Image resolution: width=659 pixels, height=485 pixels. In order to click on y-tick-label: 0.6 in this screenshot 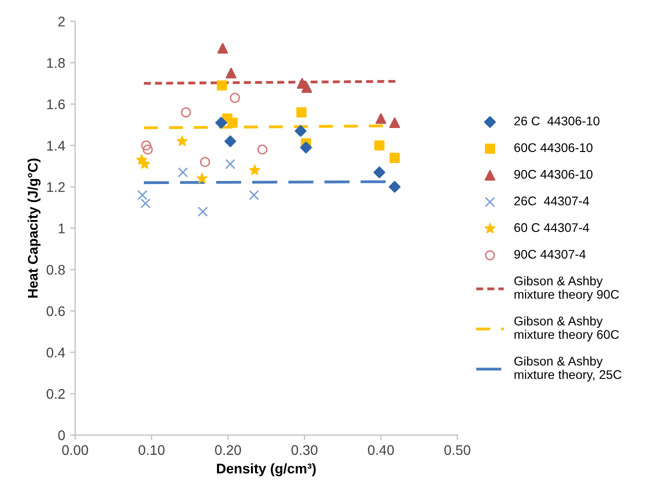, I will do `click(55, 311)`.